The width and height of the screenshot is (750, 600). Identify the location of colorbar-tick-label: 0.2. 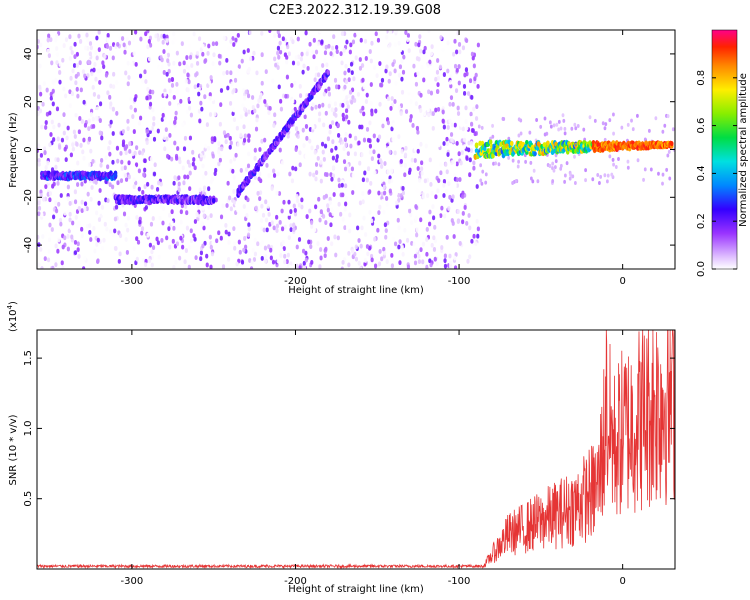
(701, 221).